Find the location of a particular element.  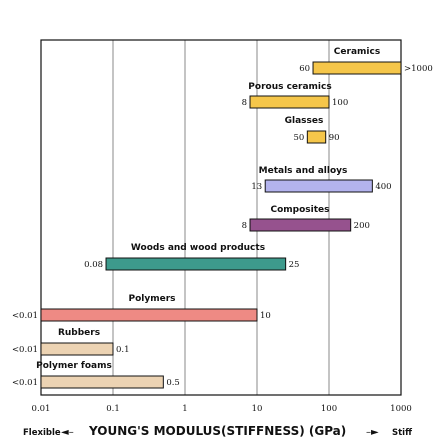

bar-group-woods-and-wood-products: Woods and wood products 0.08 25 is located at coordinates (192, 257).